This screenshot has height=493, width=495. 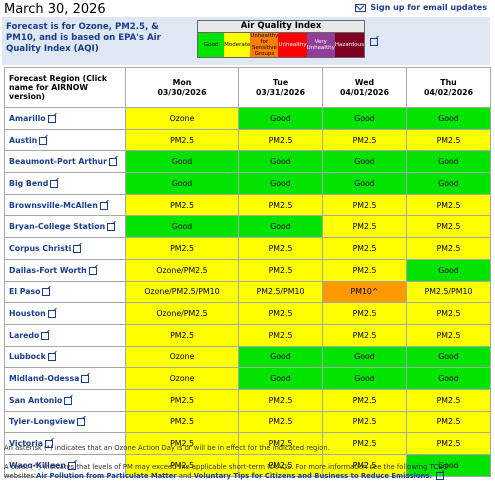 I want to click on region-link: Tyler-Longview, so click(x=65, y=422).